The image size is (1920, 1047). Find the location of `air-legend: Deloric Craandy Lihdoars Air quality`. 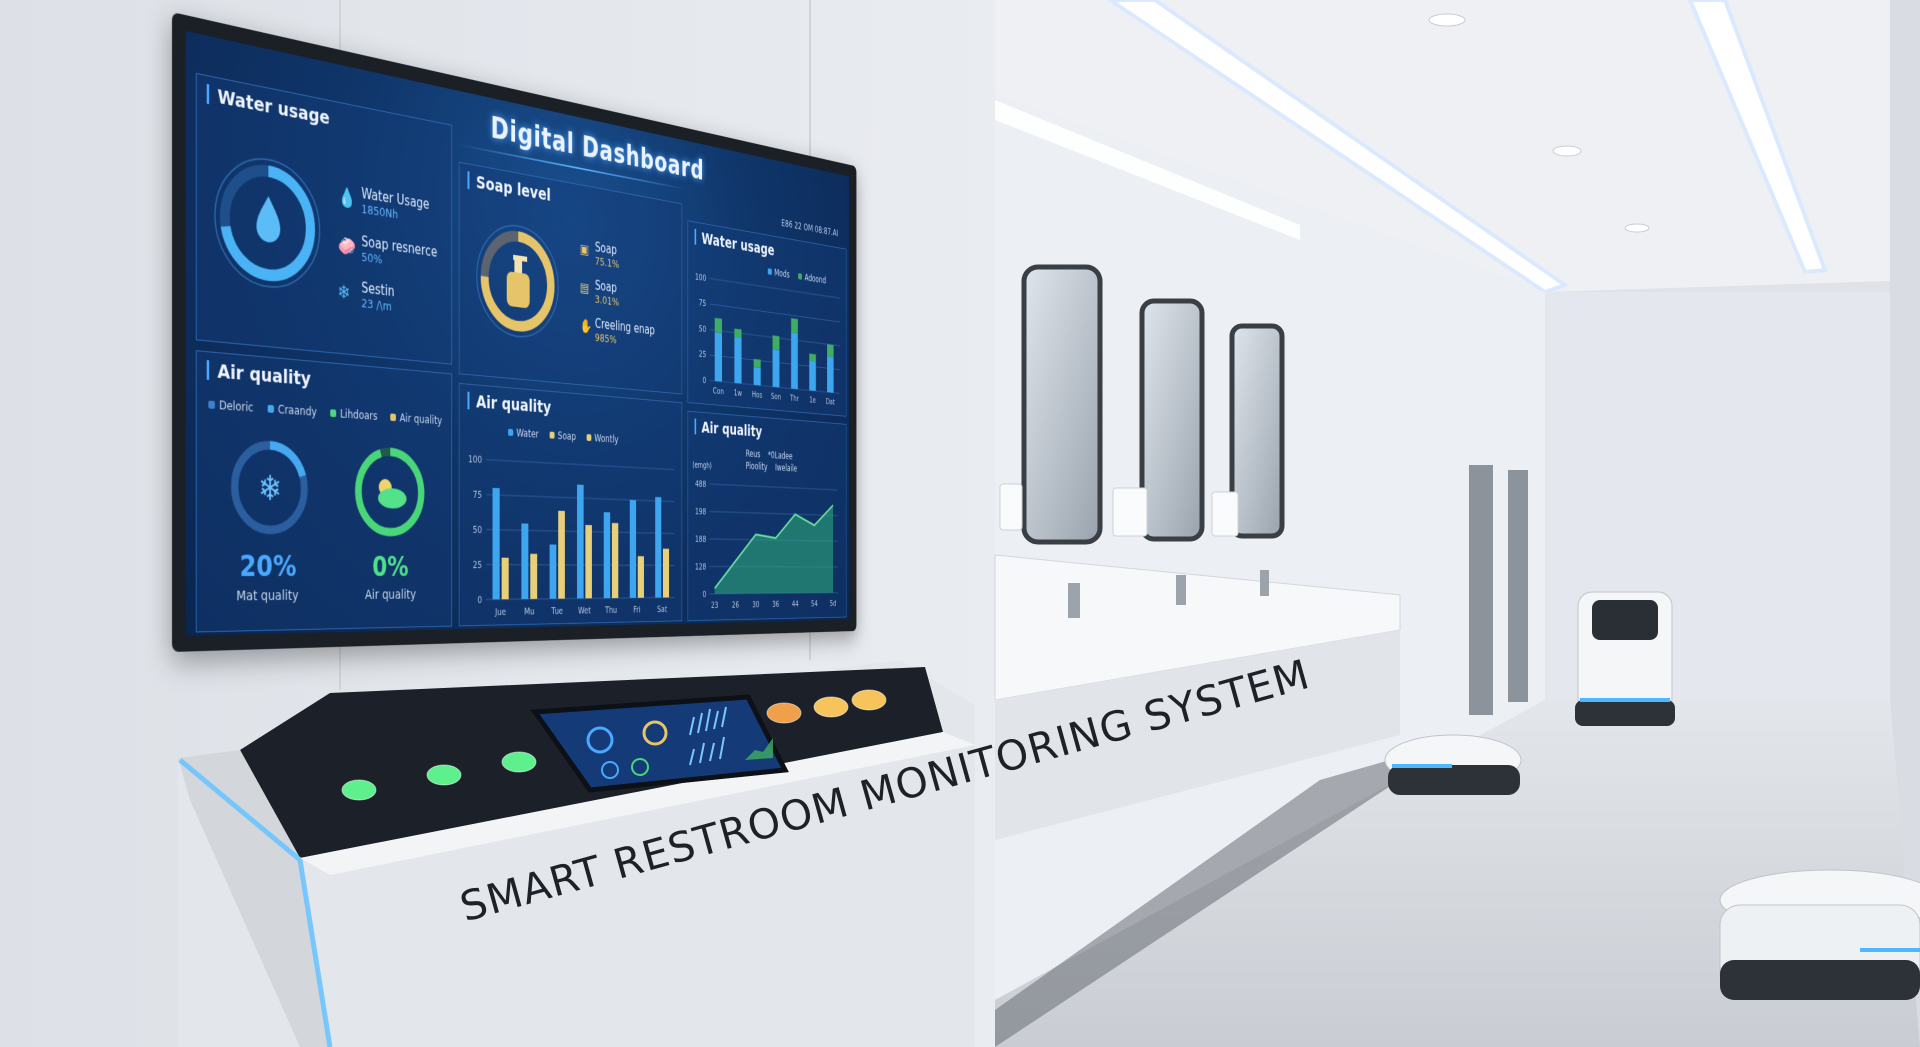

air-legend: Deloric Craandy Lihdoars Air quality is located at coordinates (319, 412).